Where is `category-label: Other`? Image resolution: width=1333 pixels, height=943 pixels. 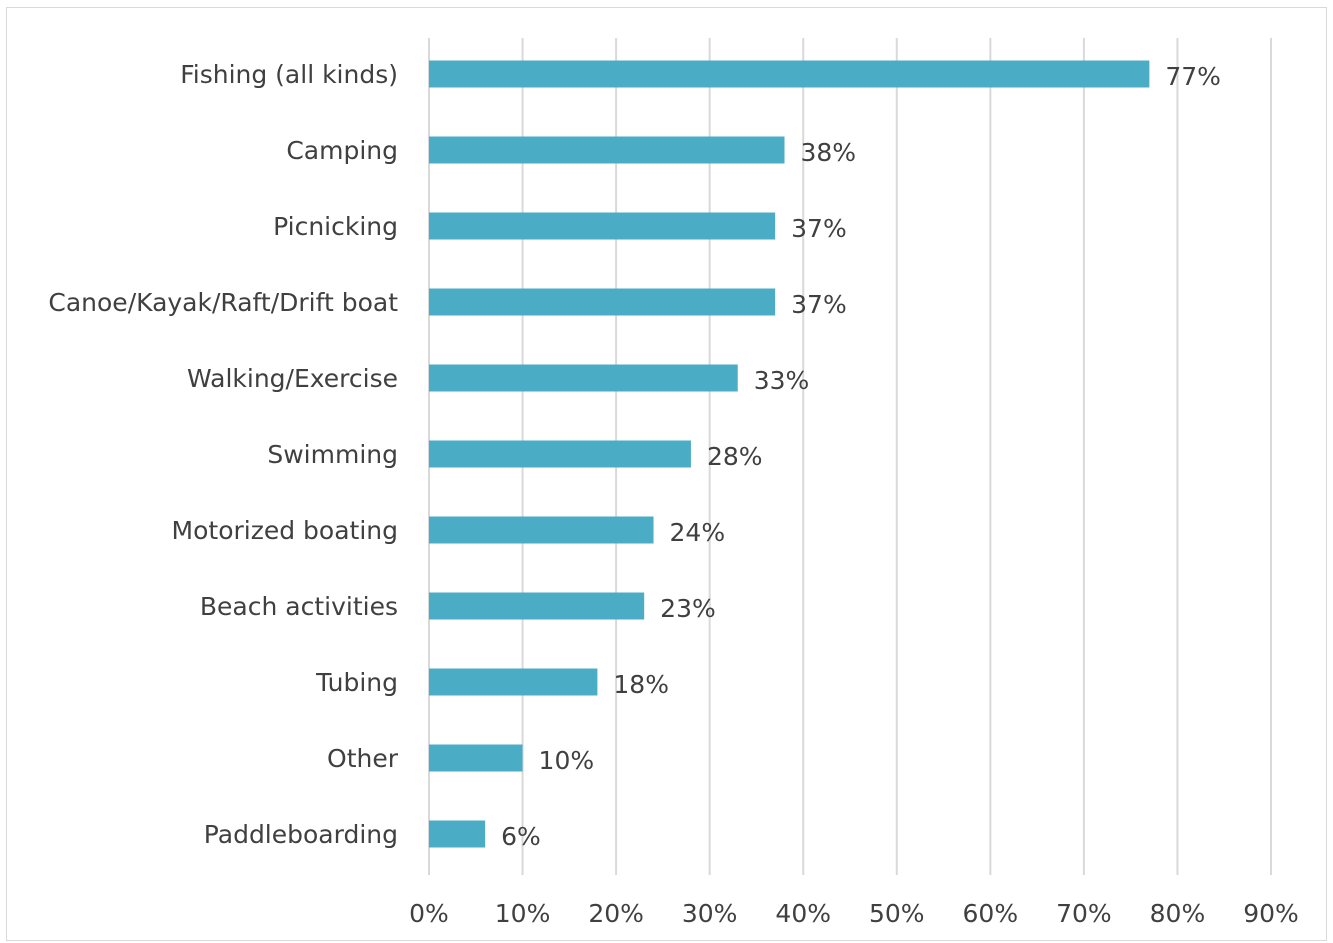
category-label: Other is located at coordinates (363, 758).